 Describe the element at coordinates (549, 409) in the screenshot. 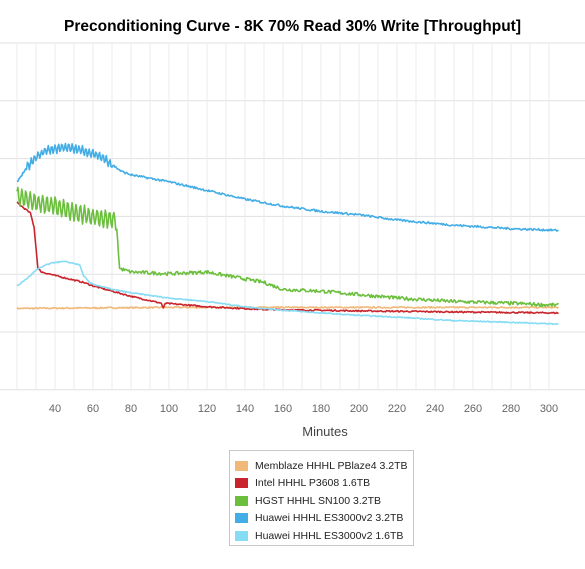

I see `x-tick-label: 300` at that location.